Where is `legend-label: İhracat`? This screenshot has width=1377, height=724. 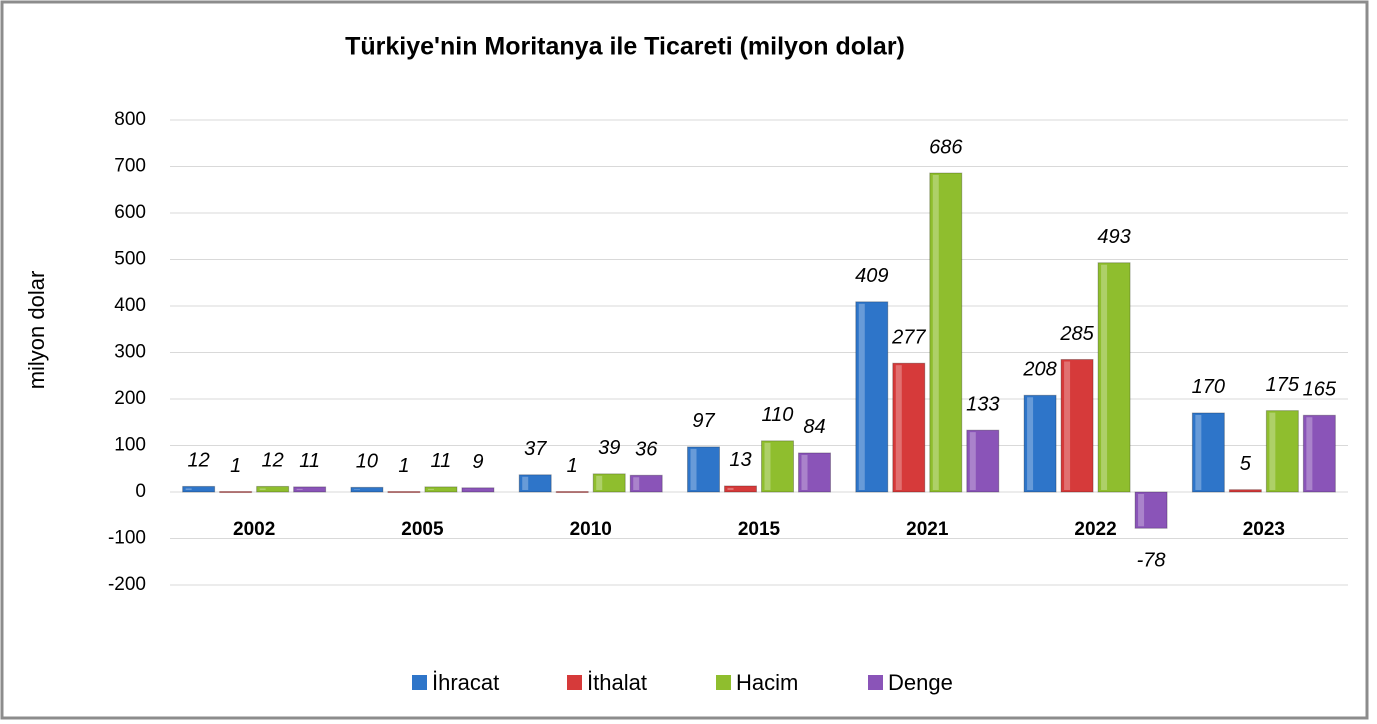 legend-label: İhracat is located at coordinates (465, 682).